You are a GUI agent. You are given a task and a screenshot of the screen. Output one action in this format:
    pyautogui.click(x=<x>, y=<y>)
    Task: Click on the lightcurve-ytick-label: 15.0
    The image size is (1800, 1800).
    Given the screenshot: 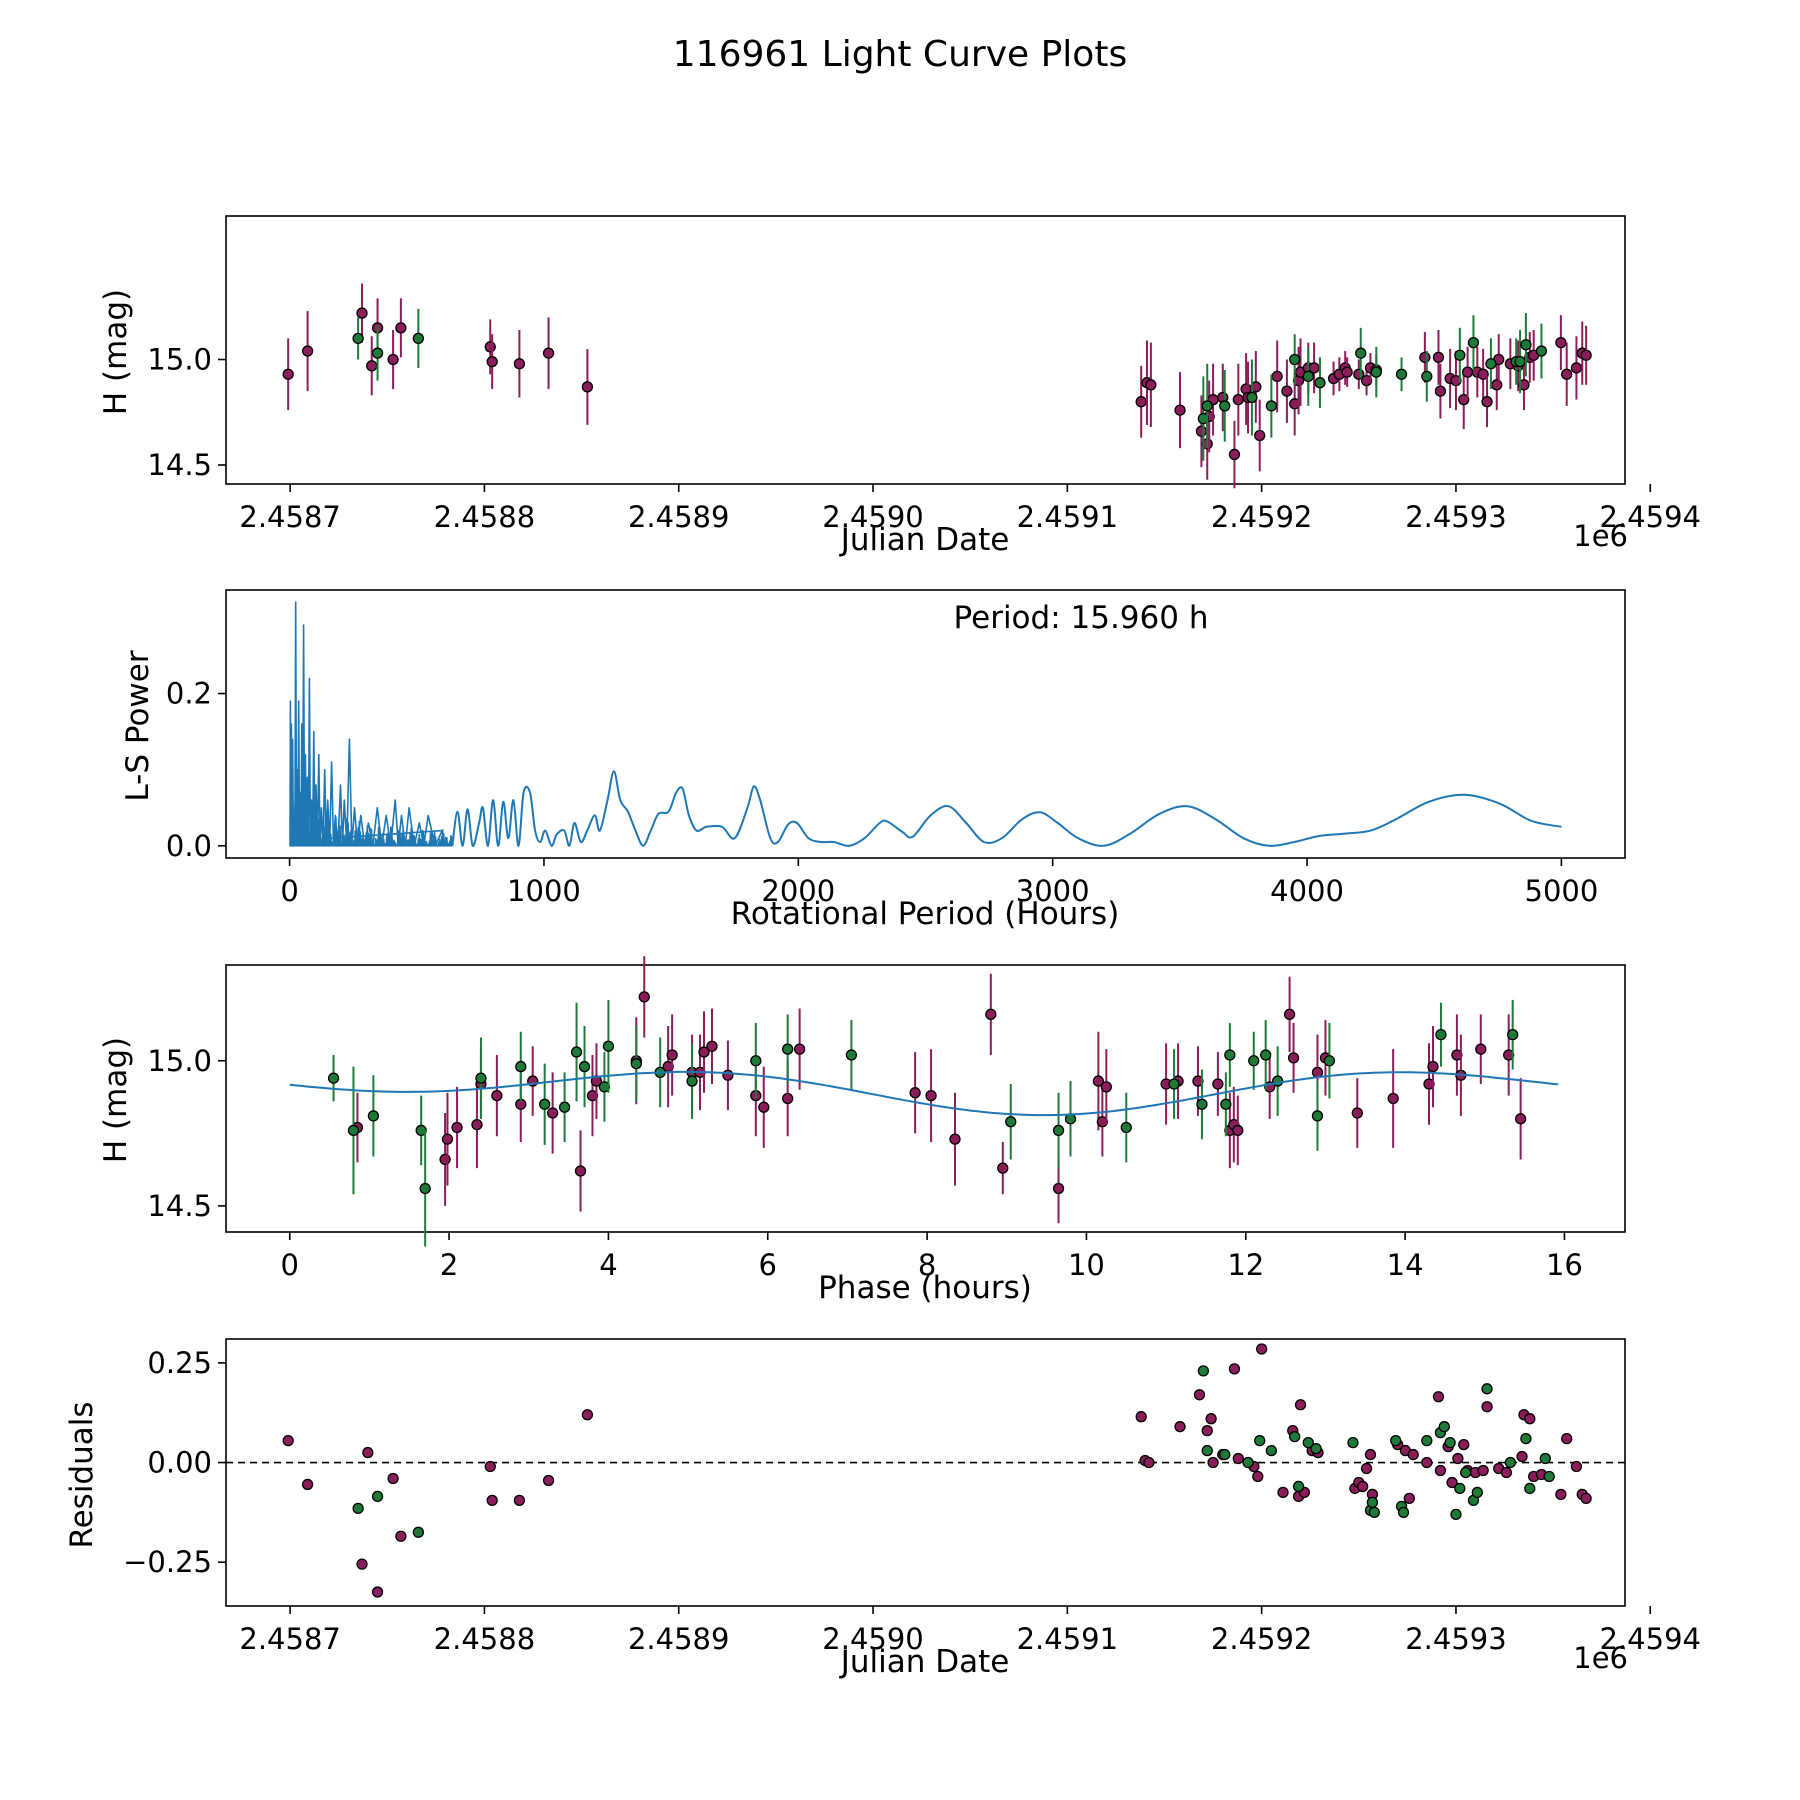 What is the action you would take?
    pyautogui.click(x=179, y=359)
    